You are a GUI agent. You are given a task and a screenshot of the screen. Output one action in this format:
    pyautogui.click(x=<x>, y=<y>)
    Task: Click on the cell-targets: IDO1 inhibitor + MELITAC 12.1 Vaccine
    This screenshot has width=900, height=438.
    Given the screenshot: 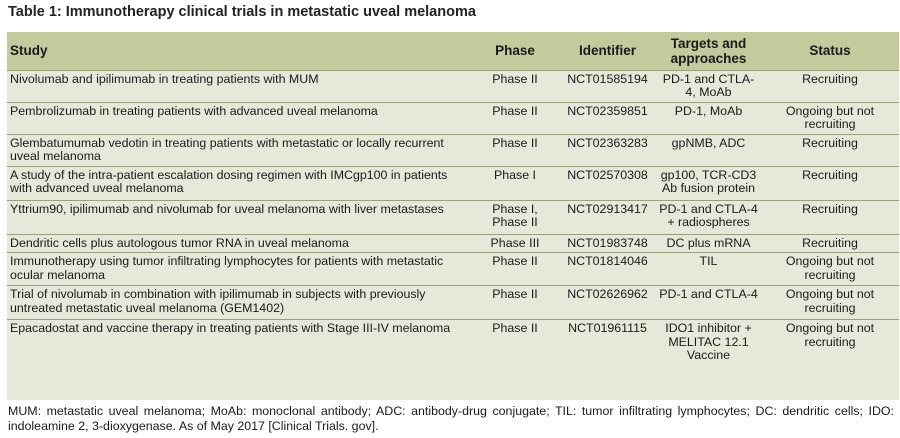 What is the action you would take?
    pyautogui.click(x=708, y=341)
    